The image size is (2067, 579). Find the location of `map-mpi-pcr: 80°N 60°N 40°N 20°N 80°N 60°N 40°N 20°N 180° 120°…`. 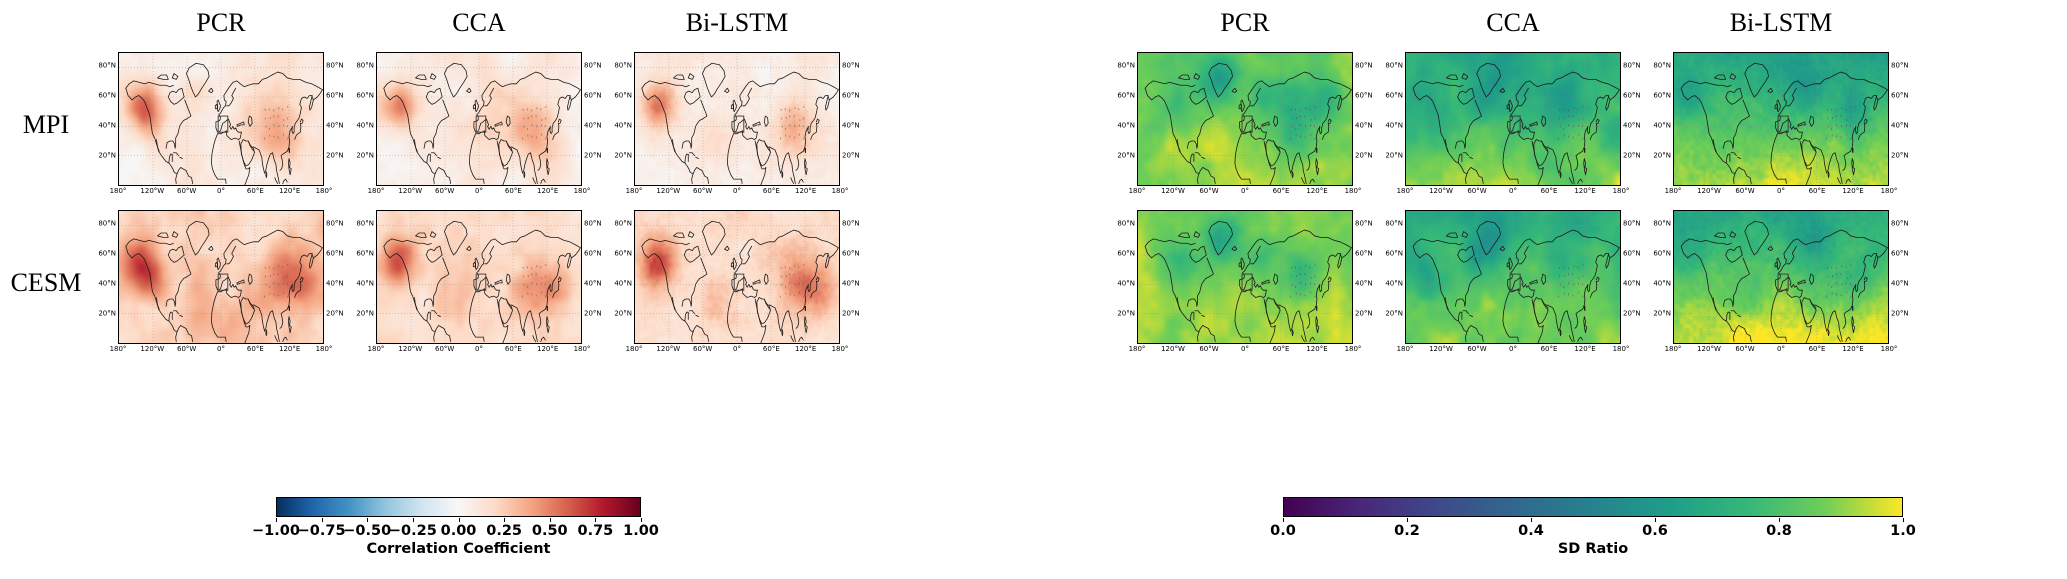

map-mpi-pcr: 80°N 60°N 40°N 20°N 80°N 60°N 40°N 20°N 180° 120°… is located at coordinates (221, 125).